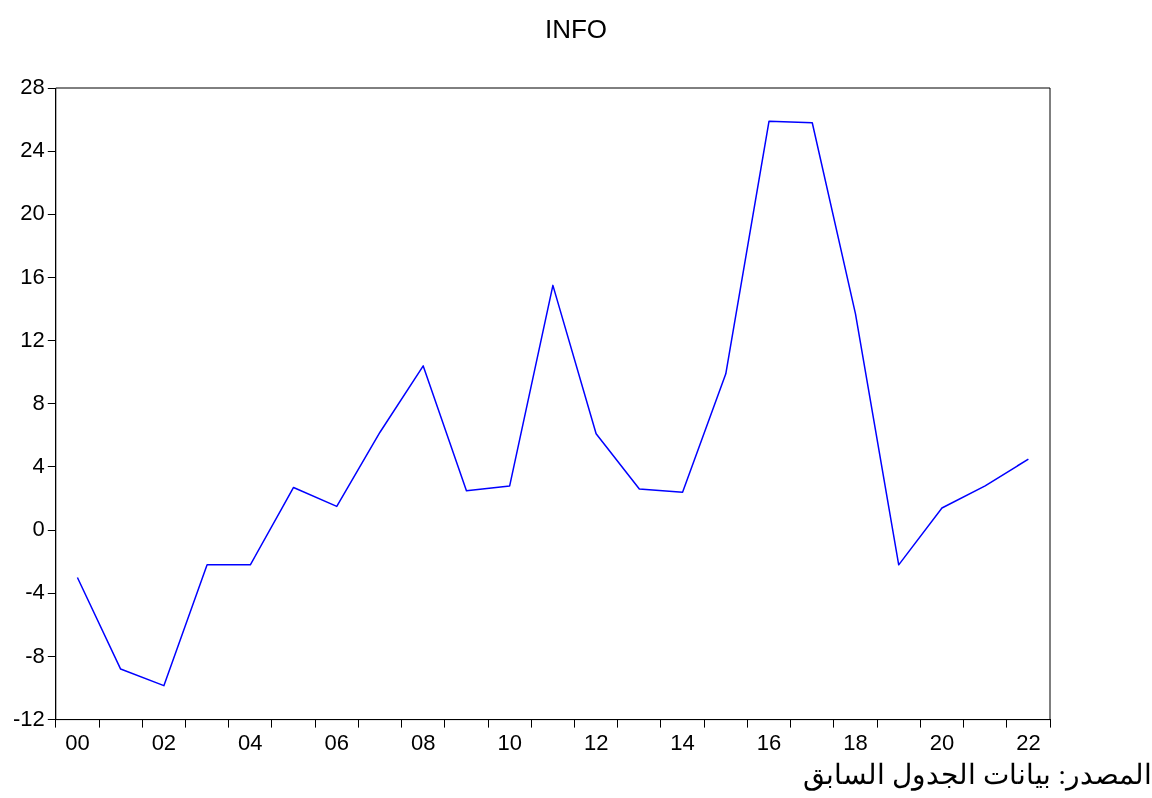 The width and height of the screenshot is (1152, 798). What do you see at coordinates (576, 29) in the screenshot?
I see `chart-title: INFO` at bounding box center [576, 29].